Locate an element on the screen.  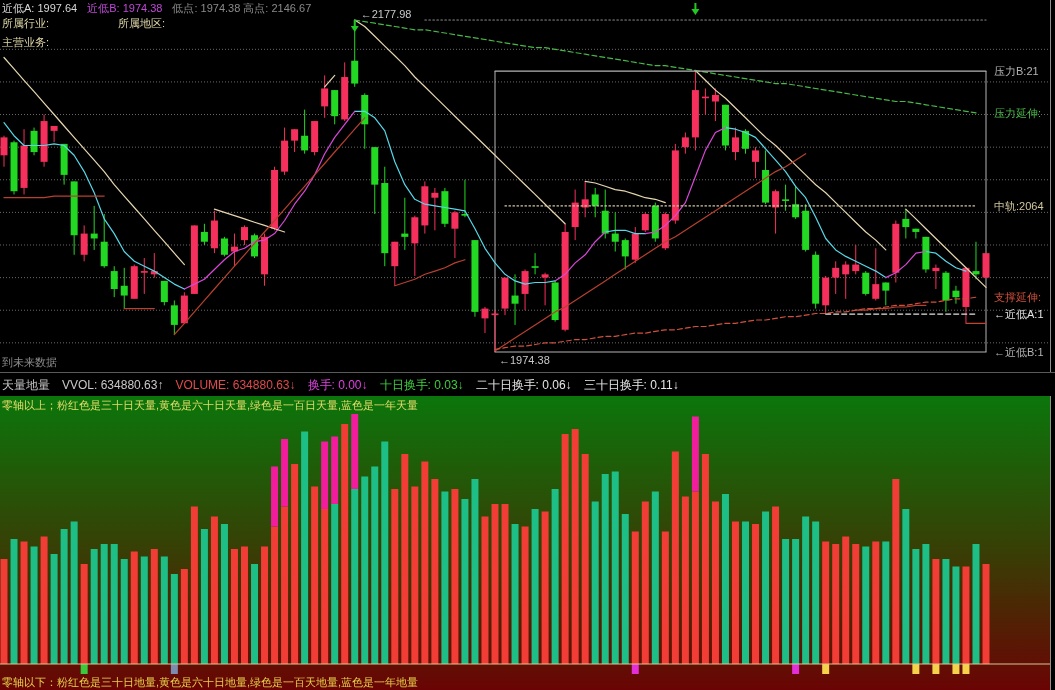
text: 低点: 1974.38 高点: 2146.67 is located at coordinates (242, 8).